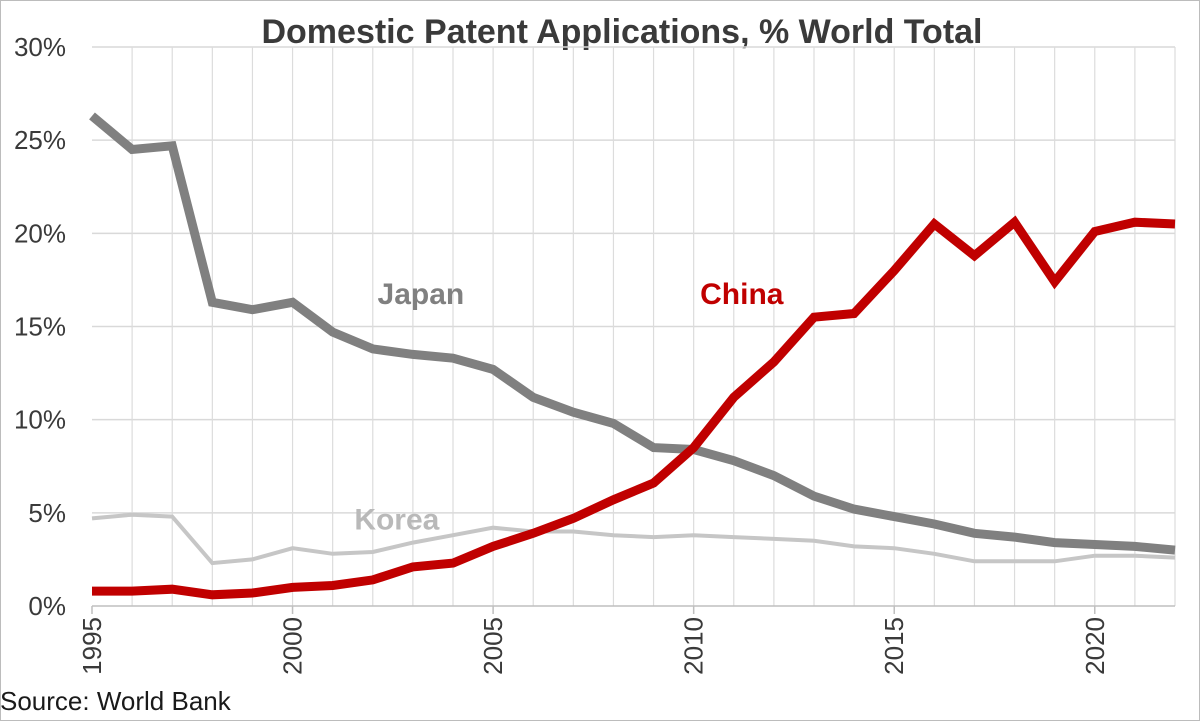 The width and height of the screenshot is (1200, 721). Describe the element at coordinates (493, 646) in the screenshot. I see `x-tick-label: 2005` at that location.